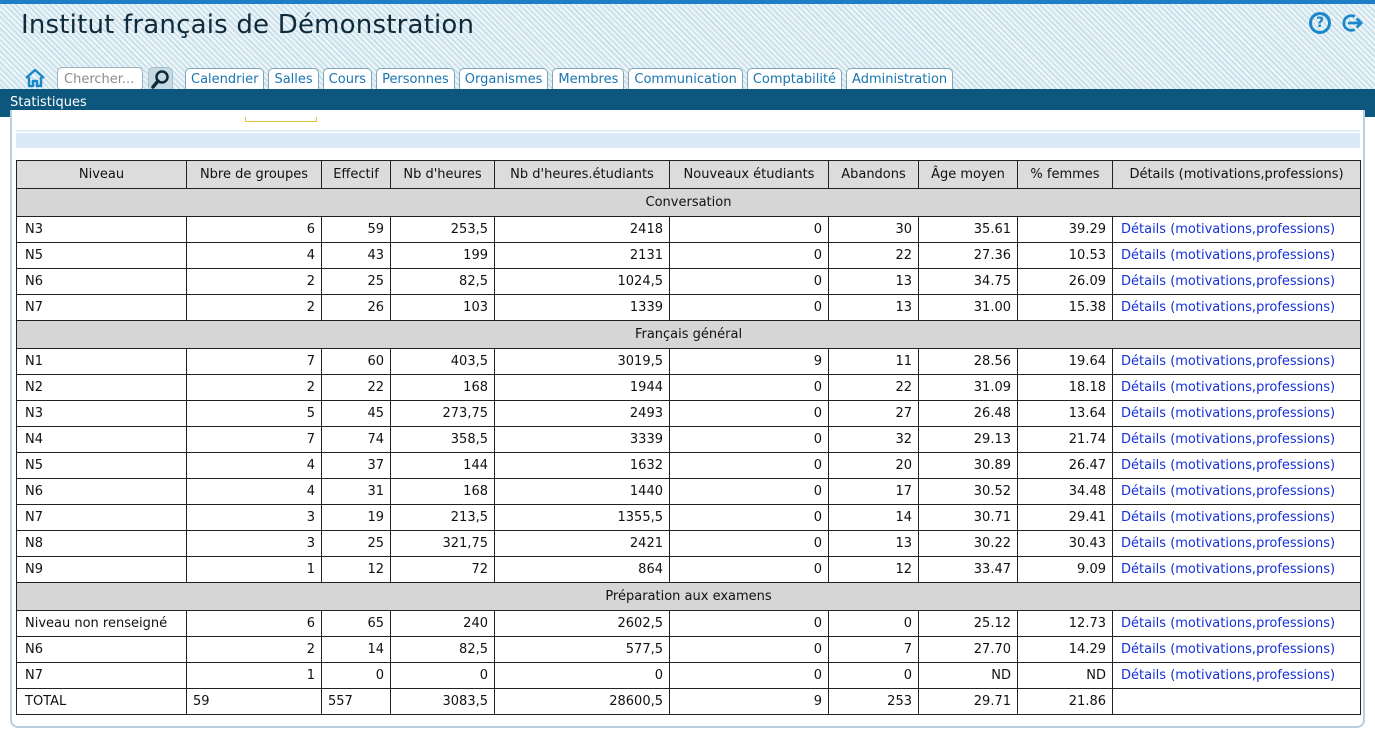 This screenshot has height=739, width=1375. What do you see at coordinates (356, 569) in the screenshot?
I see `cell-effectif: 12` at bounding box center [356, 569].